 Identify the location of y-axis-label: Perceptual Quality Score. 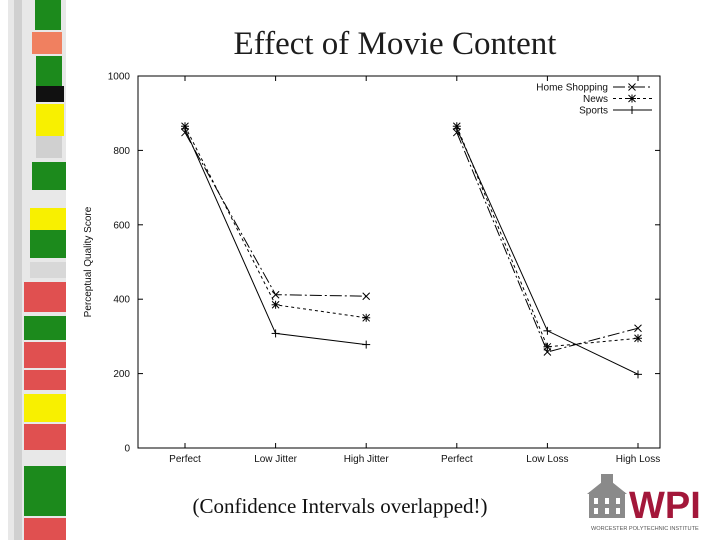
(88, 261).